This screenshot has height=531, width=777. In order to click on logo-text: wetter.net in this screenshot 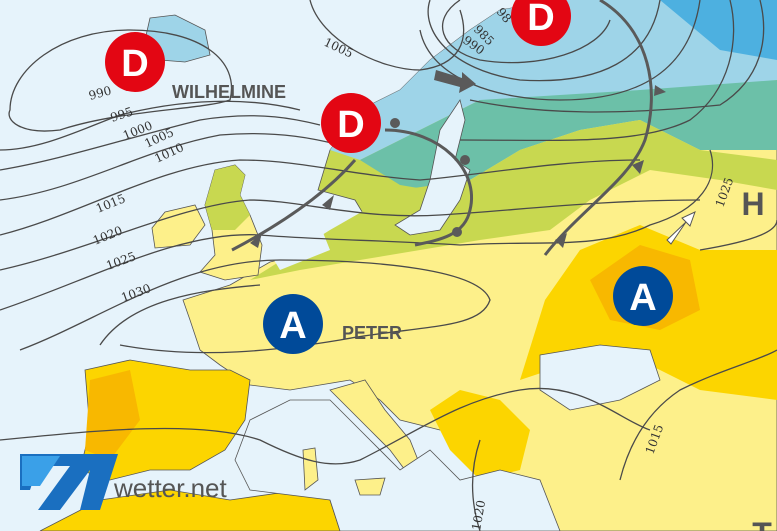, I will do `click(170, 488)`.